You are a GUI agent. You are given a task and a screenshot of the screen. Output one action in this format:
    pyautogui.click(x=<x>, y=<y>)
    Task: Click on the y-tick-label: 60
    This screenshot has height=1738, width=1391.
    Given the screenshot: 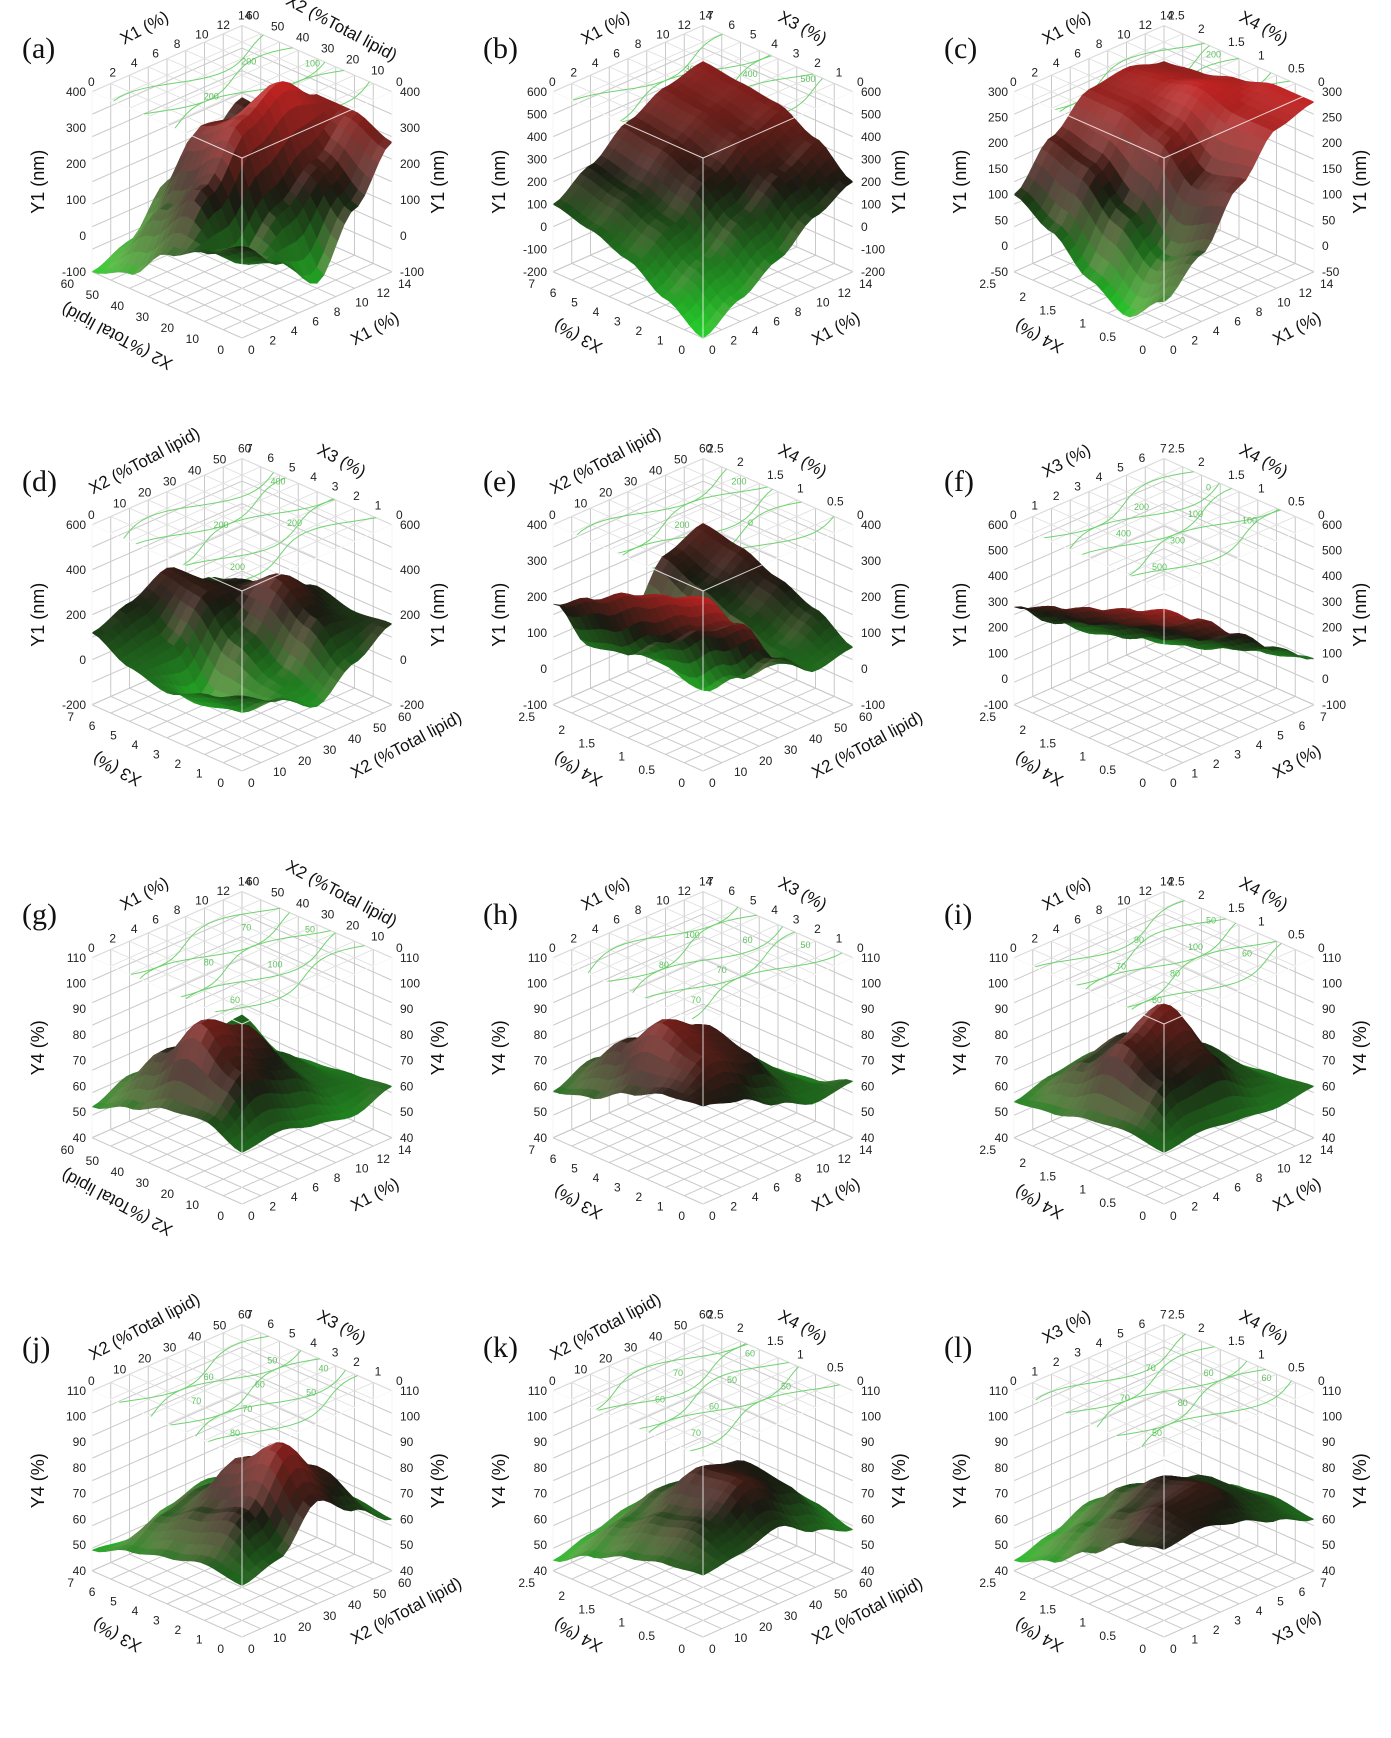 What is the action you would take?
    pyautogui.click(x=68, y=284)
    